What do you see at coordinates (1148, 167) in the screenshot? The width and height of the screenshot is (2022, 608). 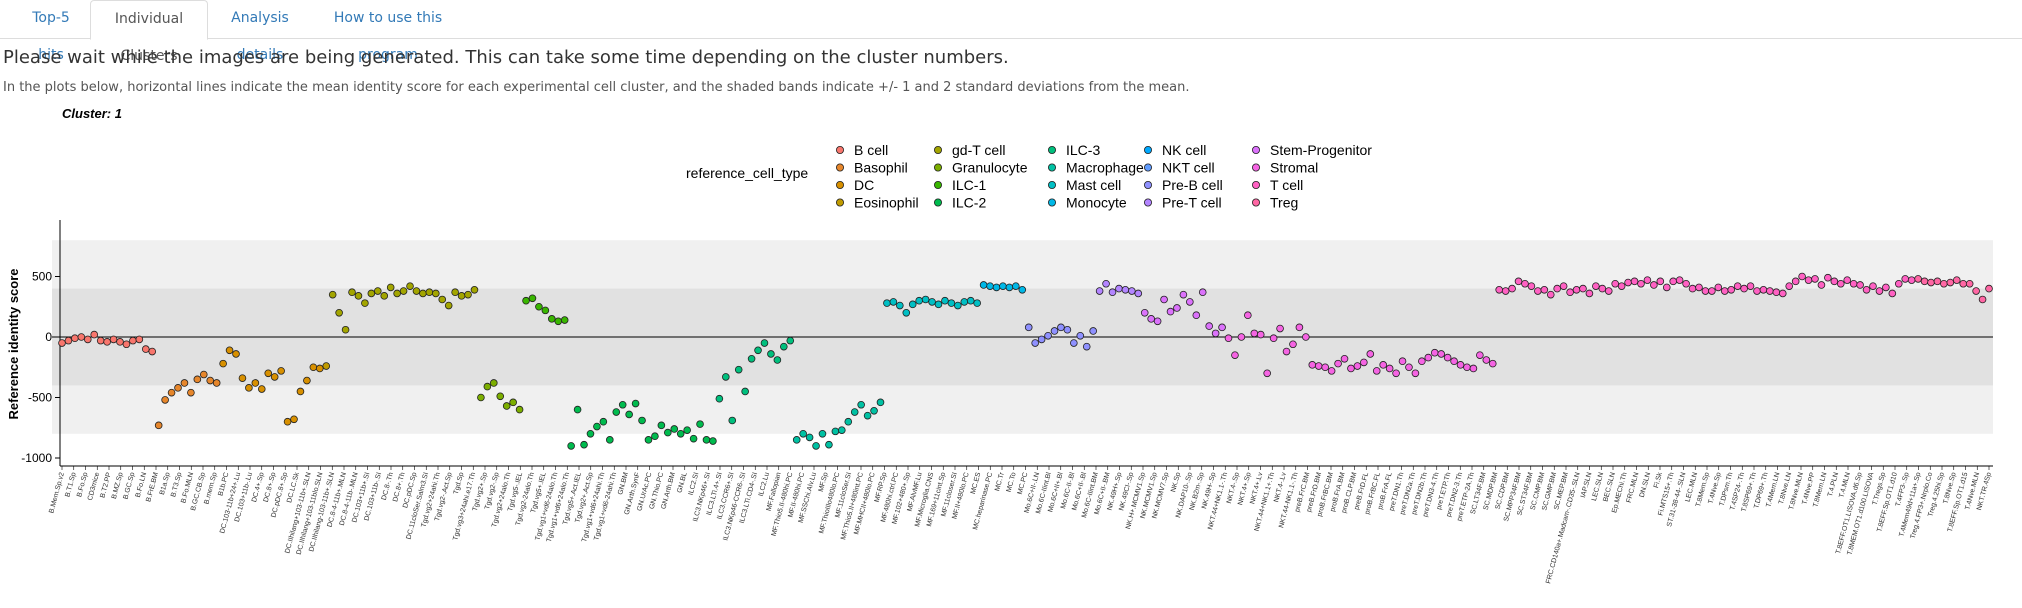 I see `legend-key-nkt-cell` at bounding box center [1148, 167].